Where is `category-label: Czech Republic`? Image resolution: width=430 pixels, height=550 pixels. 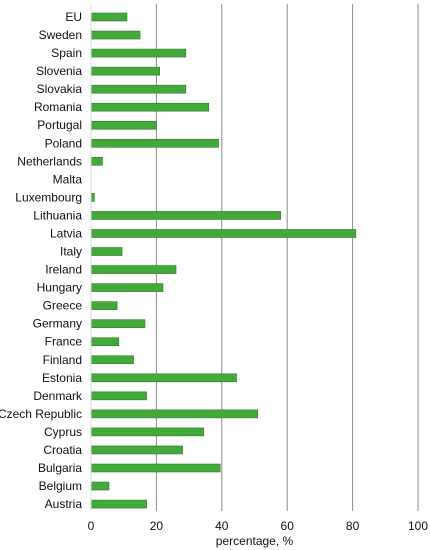
category-label: Czech Republic is located at coordinates (41, 414).